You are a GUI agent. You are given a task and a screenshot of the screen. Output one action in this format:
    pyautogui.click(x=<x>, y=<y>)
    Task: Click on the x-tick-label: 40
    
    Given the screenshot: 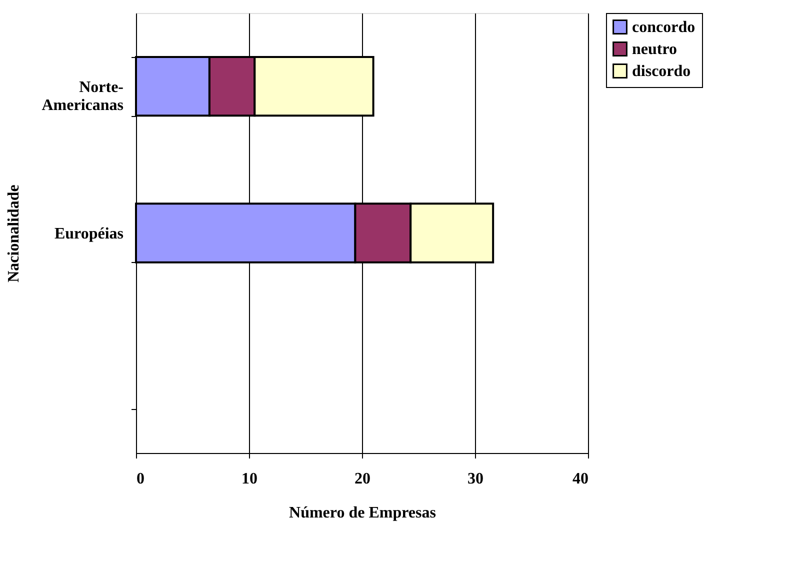 What is the action you would take?
    pyautogui.click(x=580, y=479)
    